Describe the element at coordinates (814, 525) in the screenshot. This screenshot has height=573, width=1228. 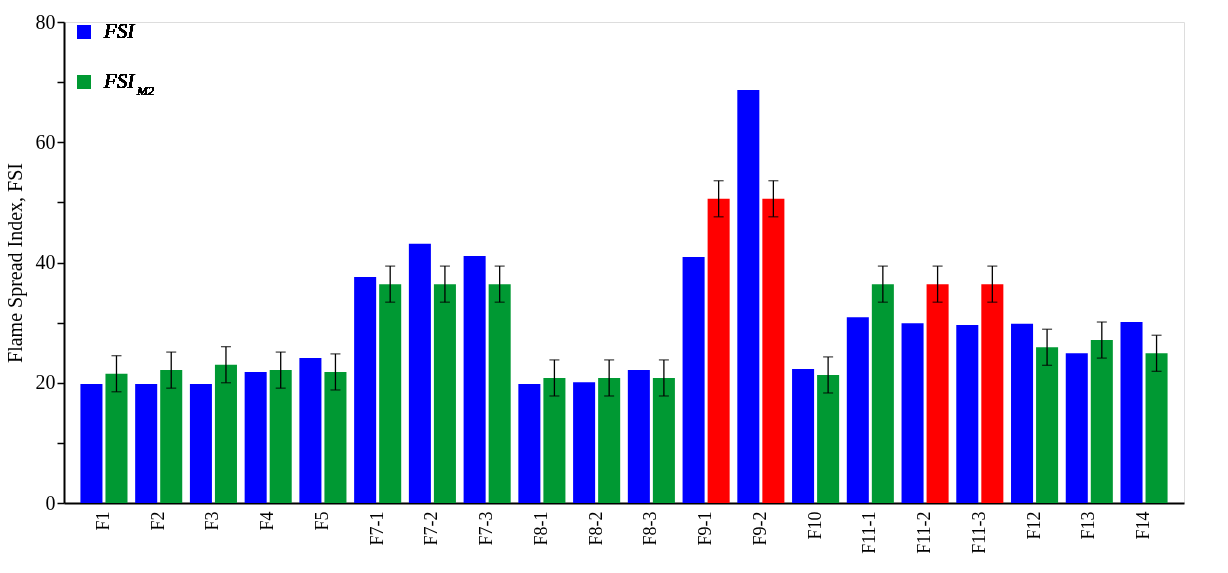
I see `x-tick-label: F10` at that location.